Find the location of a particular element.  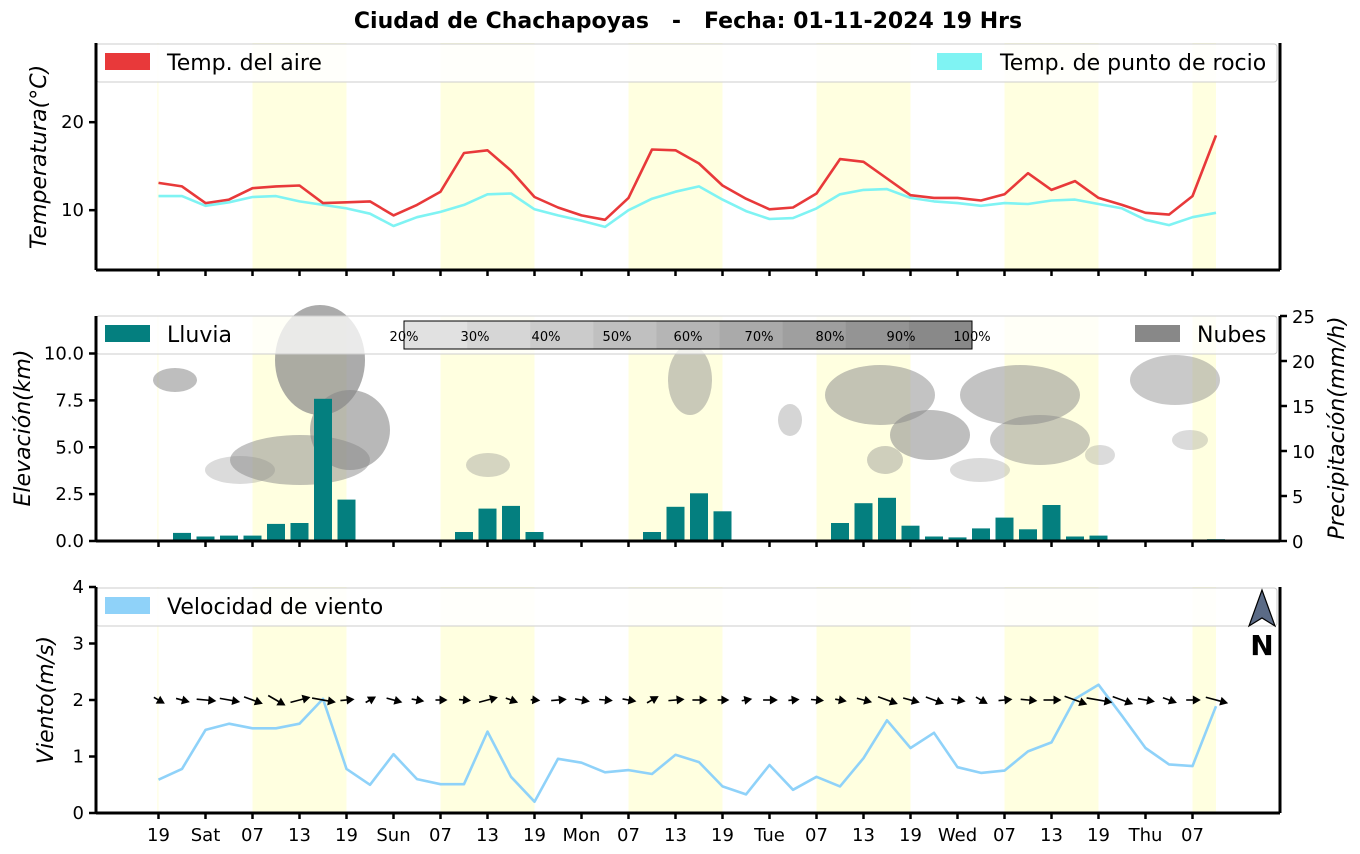

wind-ylabel: Viento(m/s) is located at coordinates (46, 700).